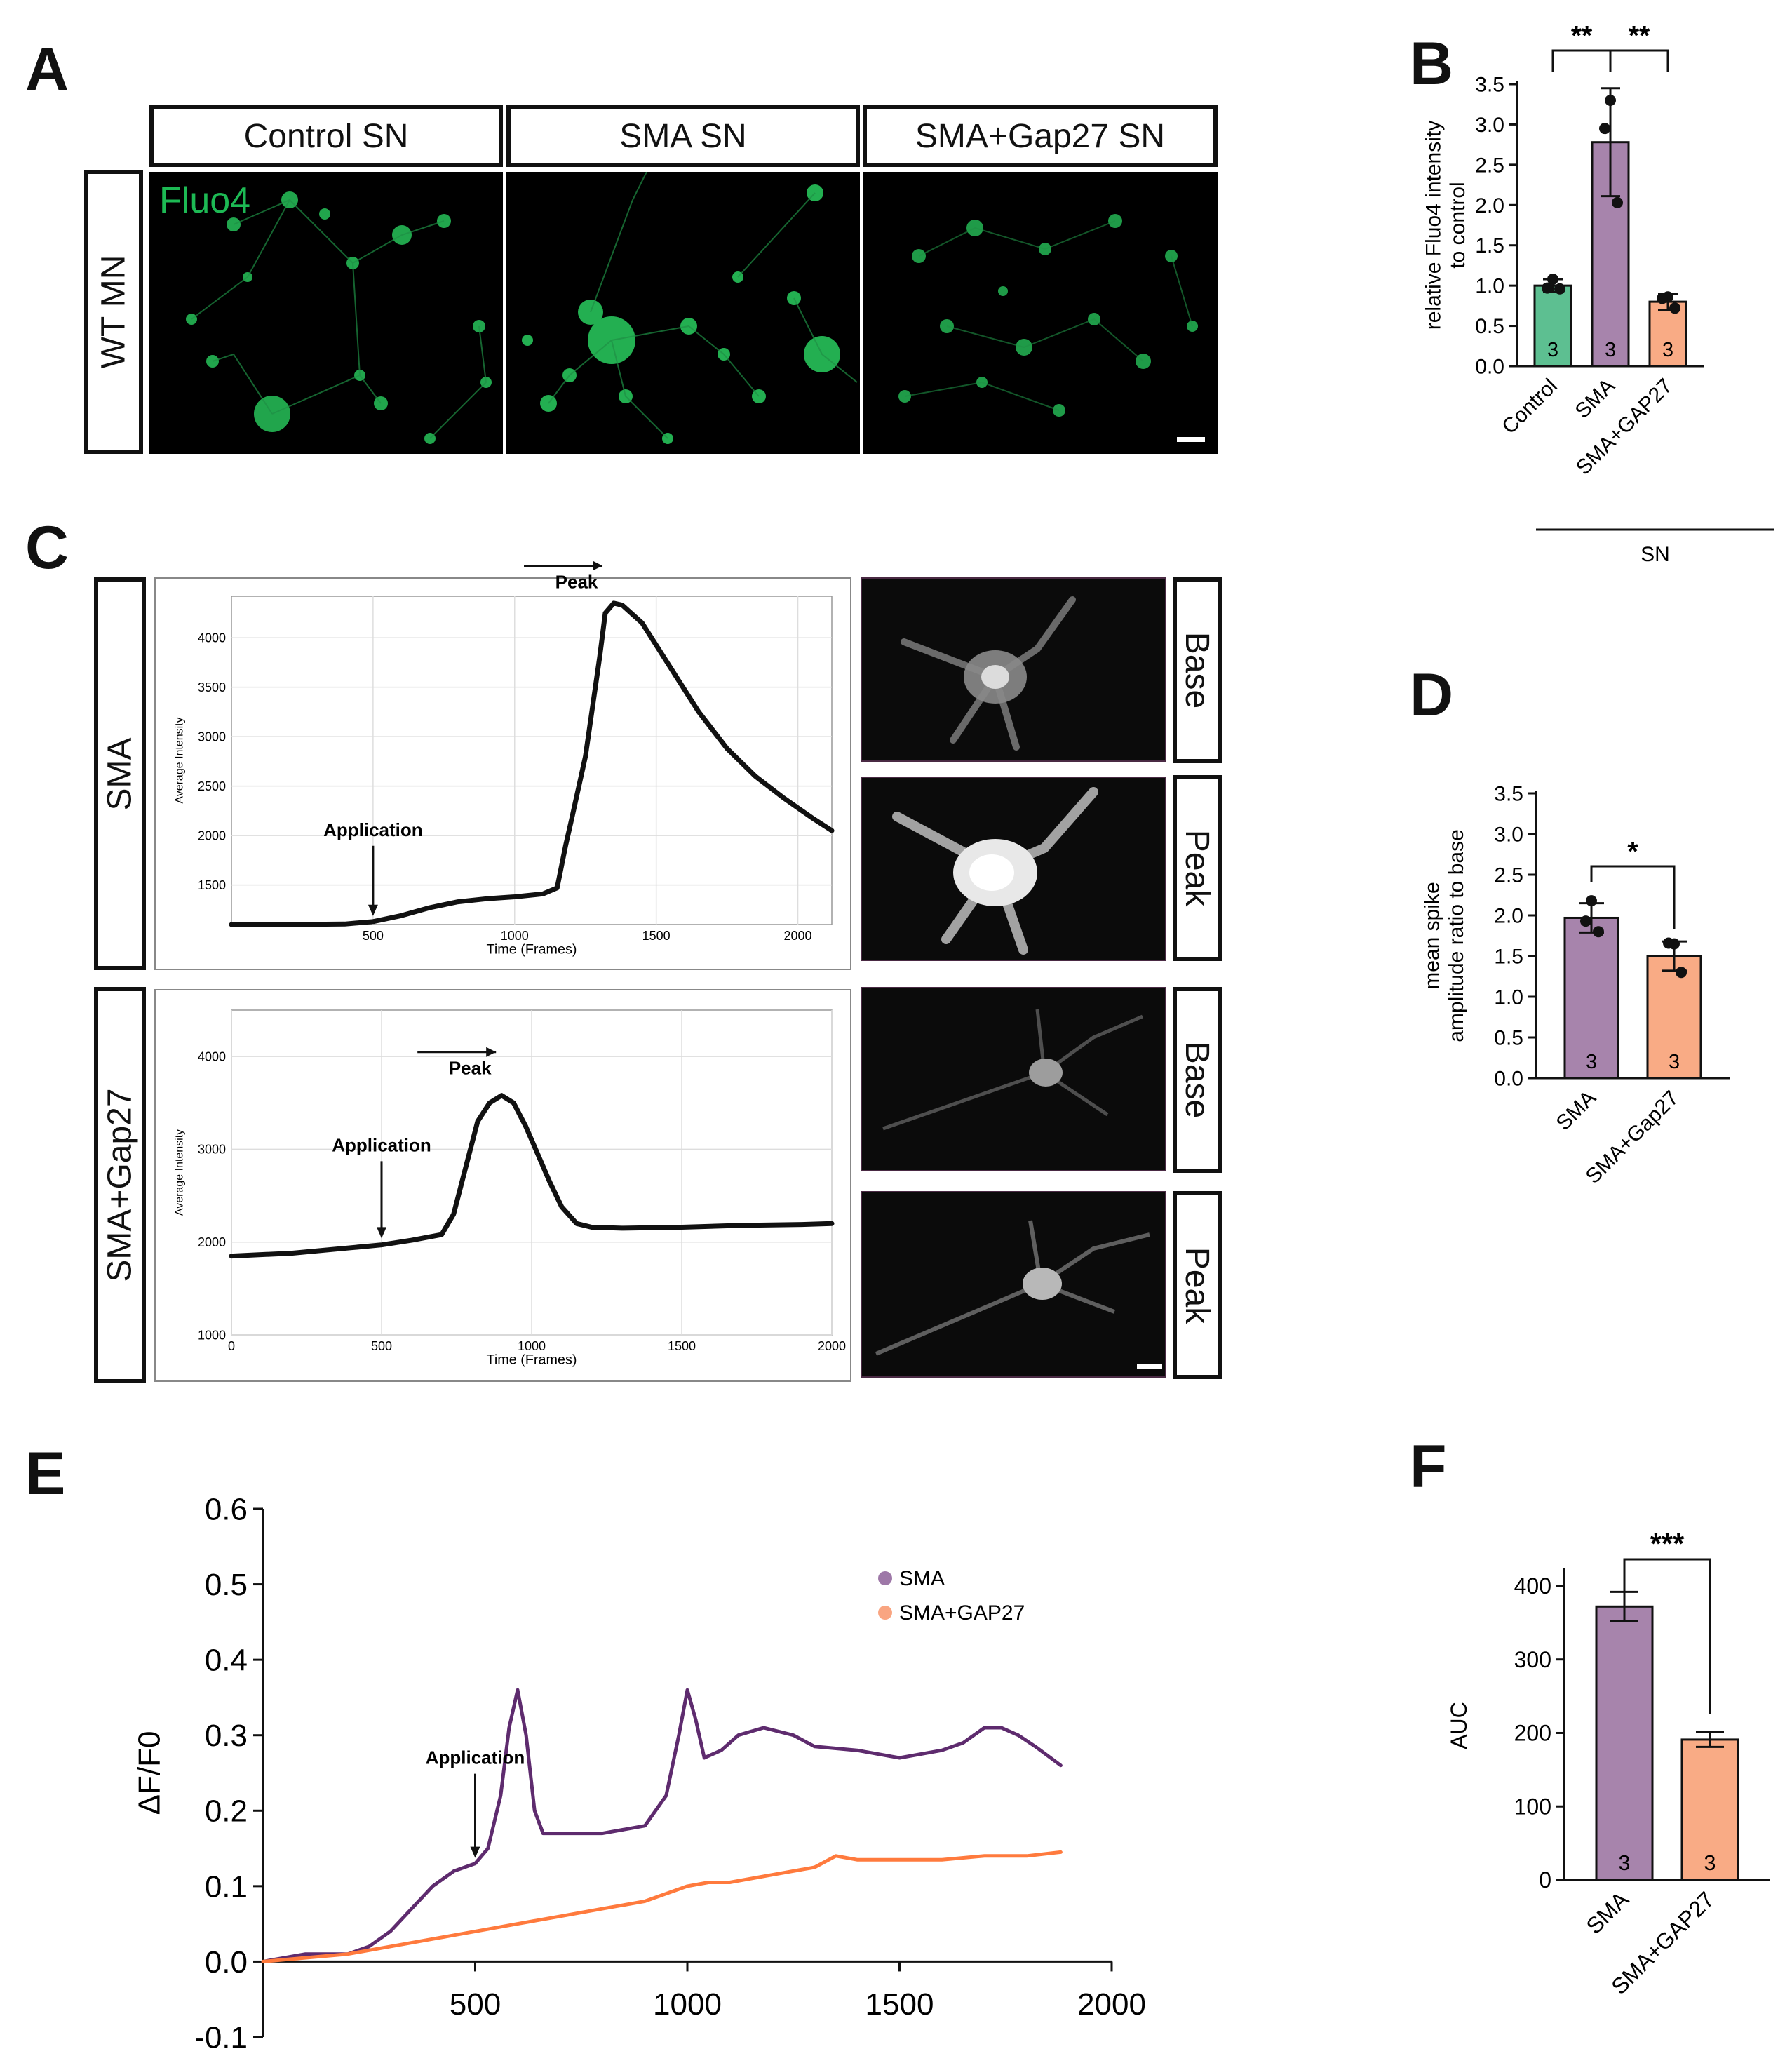 The height and width of the screenshot is (2063, 1792). Describe the element at coordinates (45, 1474) in the screenshot. I see `panel-letter-e: E` at that location.